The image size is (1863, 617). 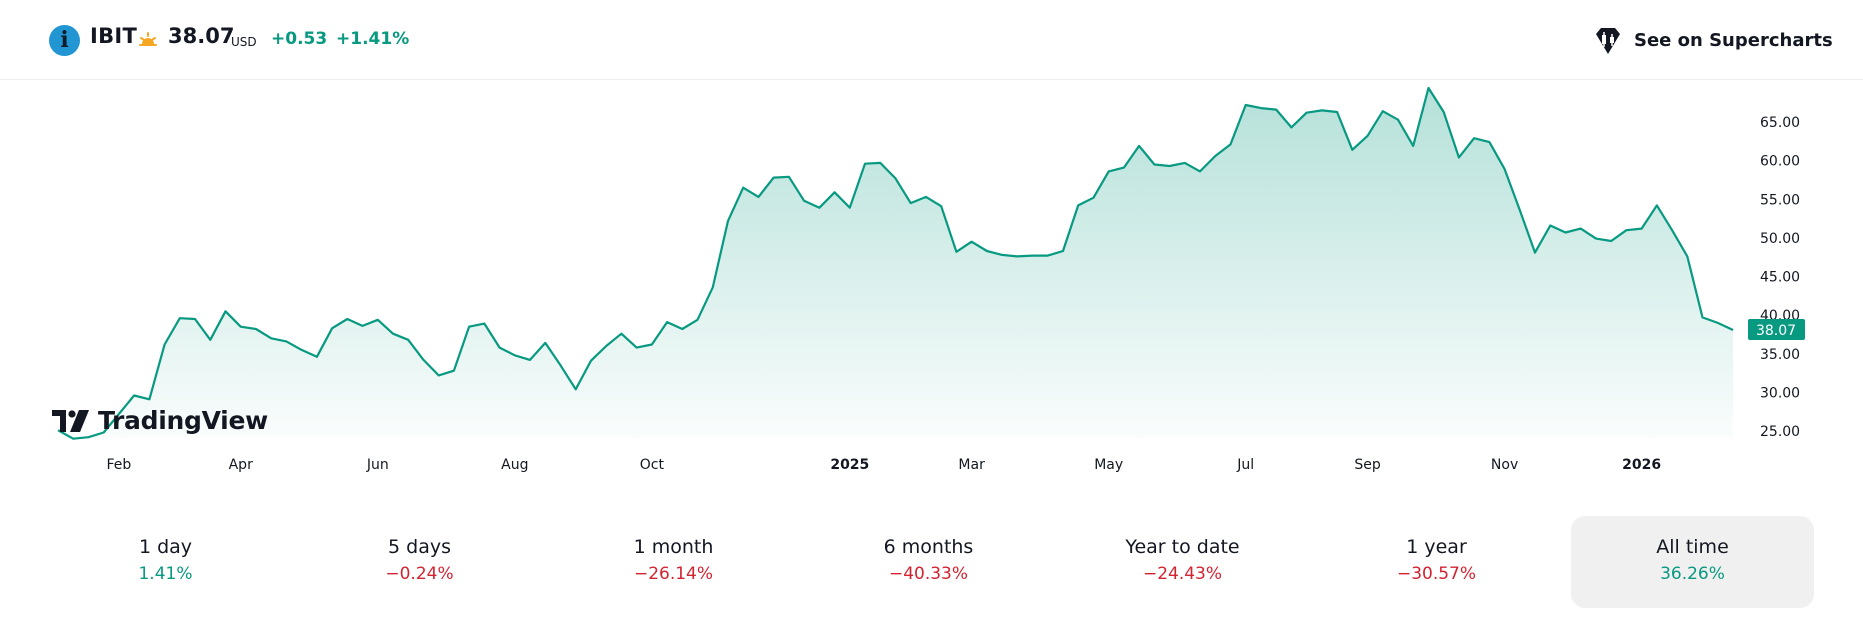 I want to click on y-axis-tick-label: 65.00, so click(x=1780, y=123).